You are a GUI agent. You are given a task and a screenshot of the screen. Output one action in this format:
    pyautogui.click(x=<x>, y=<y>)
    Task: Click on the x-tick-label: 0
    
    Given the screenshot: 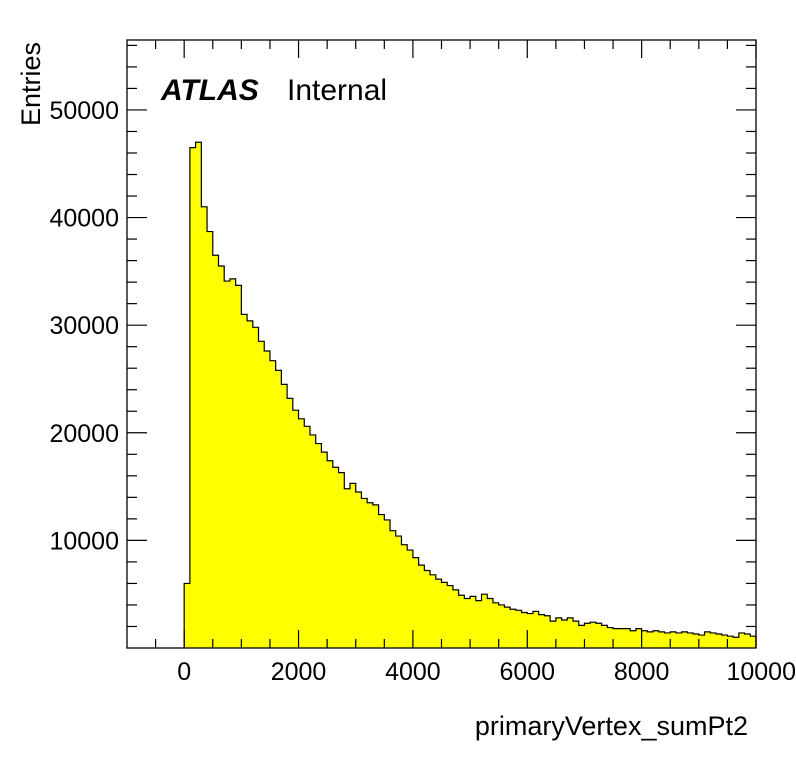 What is the action you would take?
    pyautogui.click(x=184, y=672)
    